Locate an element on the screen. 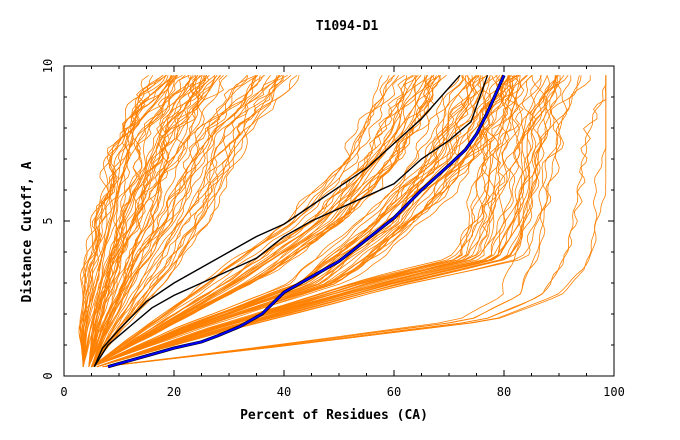 The width and height of the screenshot is (680, 440). y-tick-label: 10 is located at coordinates (48, 66).